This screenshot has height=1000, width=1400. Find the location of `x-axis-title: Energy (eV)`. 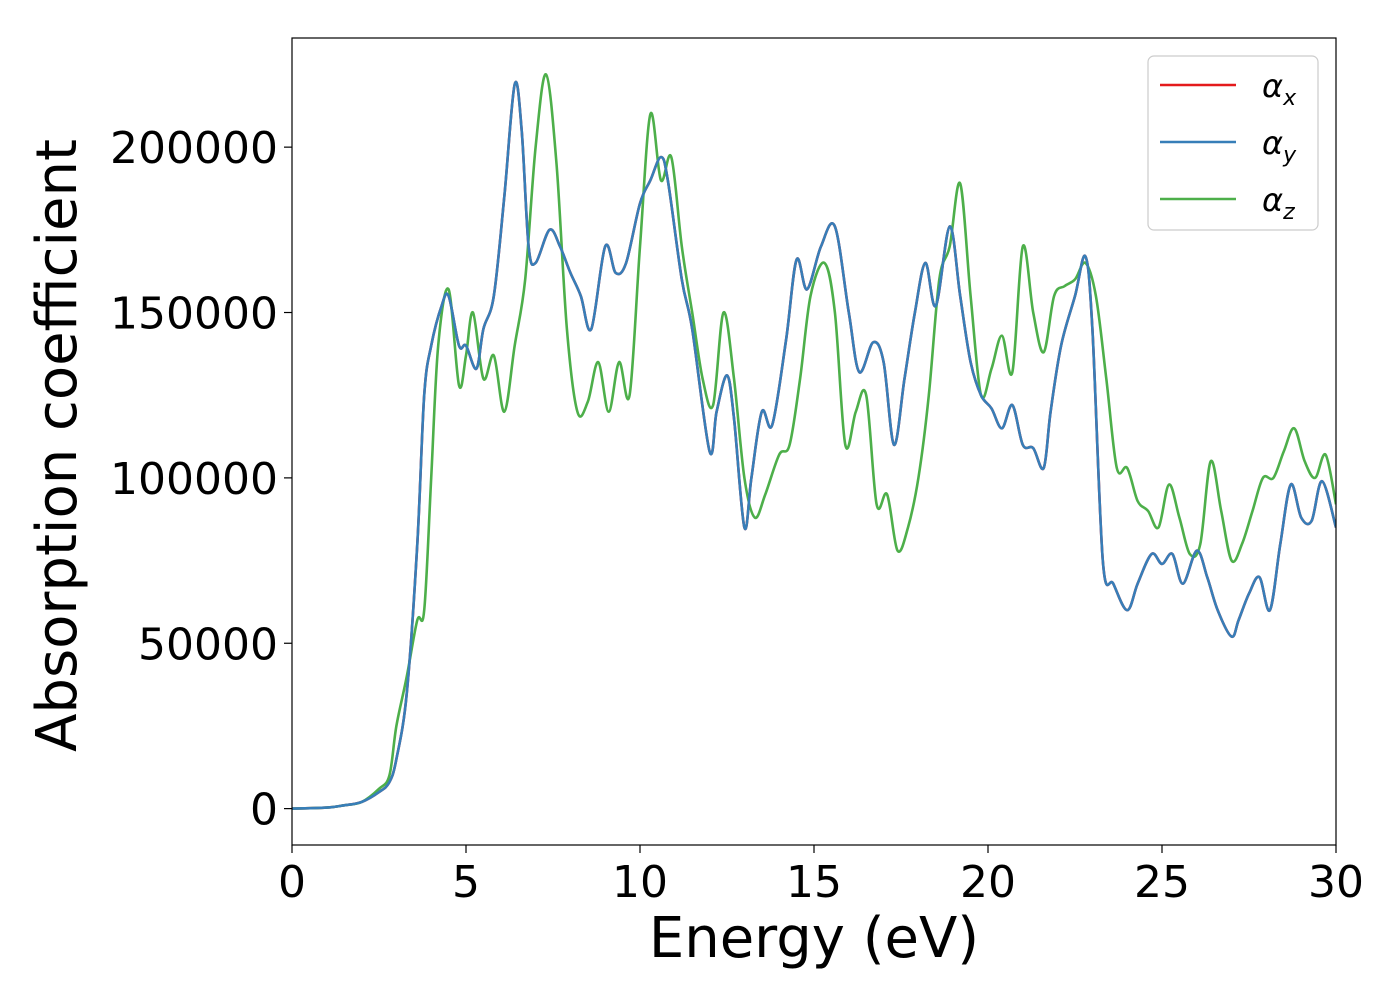

x-axis-title: Energy (eV) is located at coordinates (814, 938).